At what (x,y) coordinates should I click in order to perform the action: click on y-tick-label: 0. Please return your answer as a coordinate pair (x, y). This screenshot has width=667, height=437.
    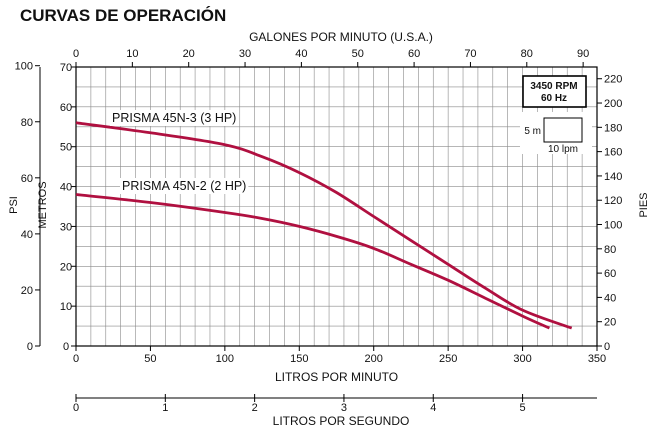
    Looking at the image, I should click on (66, 347).